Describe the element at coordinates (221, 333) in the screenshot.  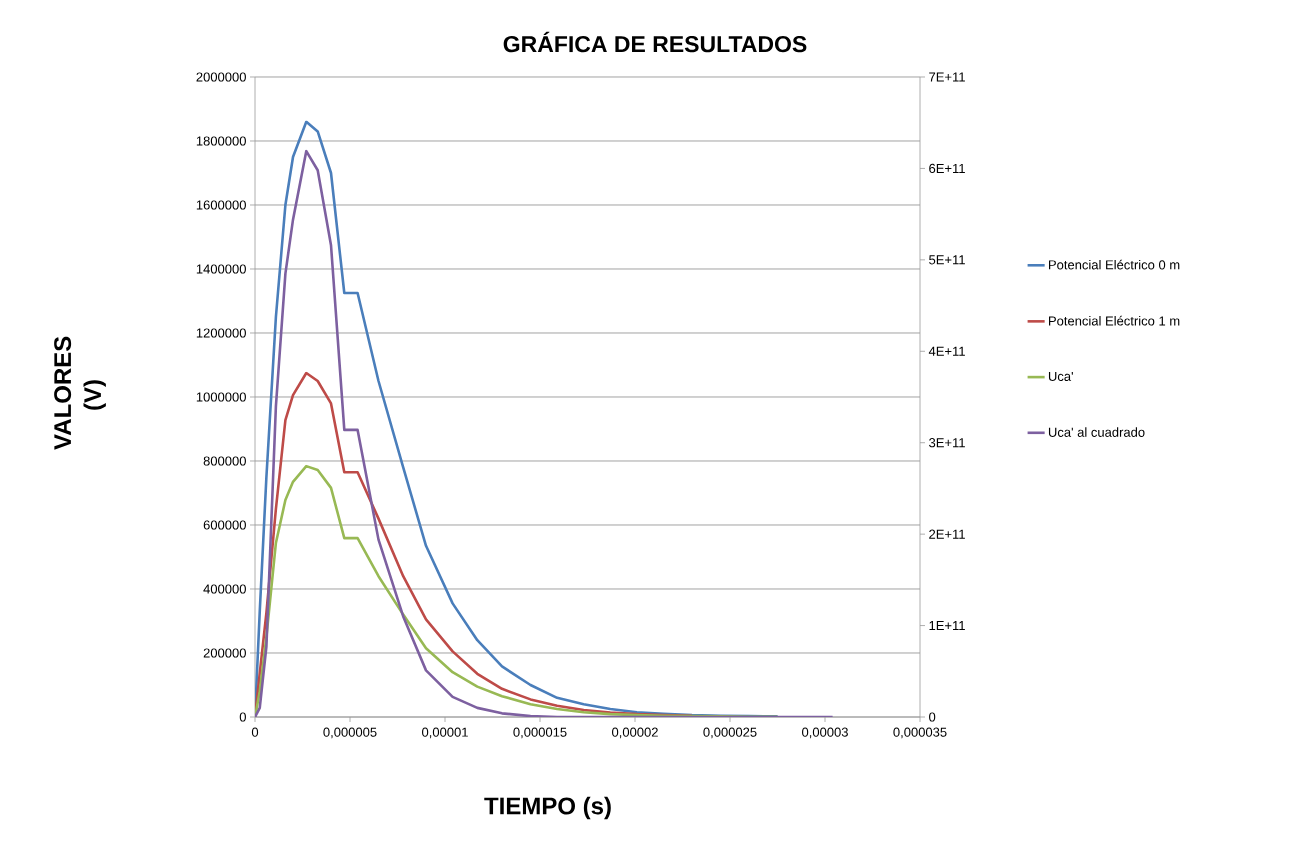
I see `y-tick-label: 1200000` at that location.